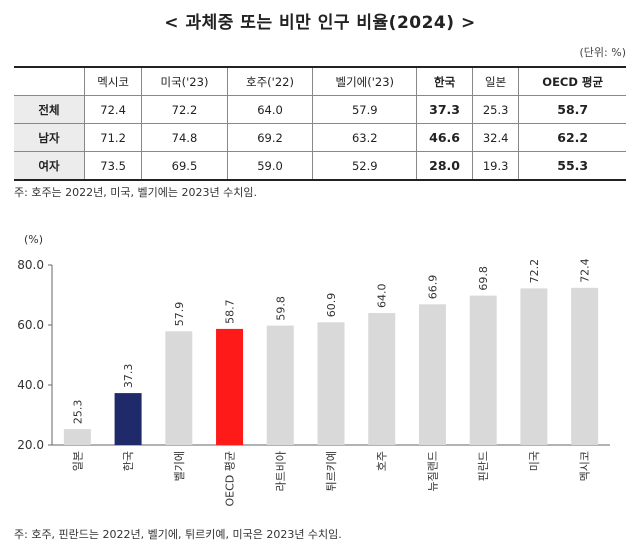 Image resolution: width=640 pixels, height=551 pixels. What do you see at coordinates (365, 137) in the screenshot?
I see `table-cell: 63.2` at bounding box center [365, 137].